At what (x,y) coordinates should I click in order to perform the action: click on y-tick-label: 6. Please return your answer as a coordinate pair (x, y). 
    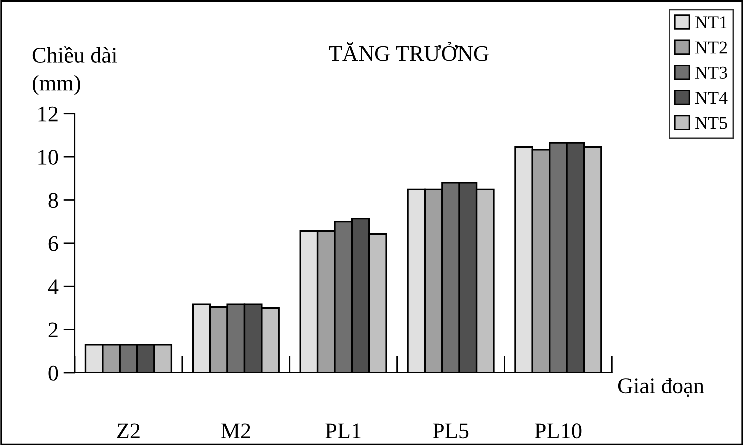
    Looking at the image, I should click on (53, 244).